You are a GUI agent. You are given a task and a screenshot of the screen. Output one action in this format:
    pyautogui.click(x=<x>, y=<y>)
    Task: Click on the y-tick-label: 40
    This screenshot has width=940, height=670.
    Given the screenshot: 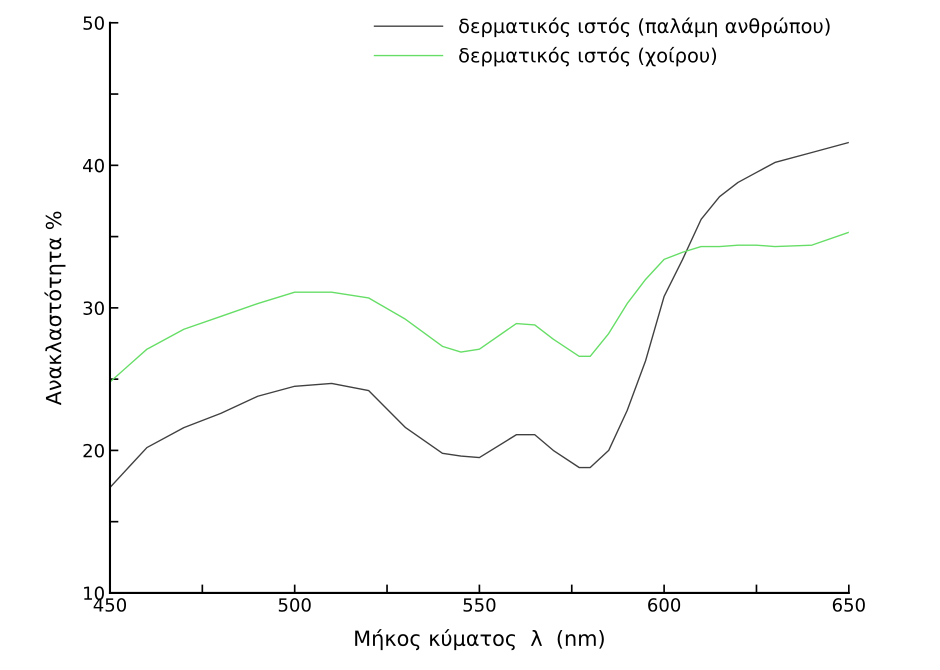 What is the action you would take?
    pyautogui.click(x=93, y=165)
    